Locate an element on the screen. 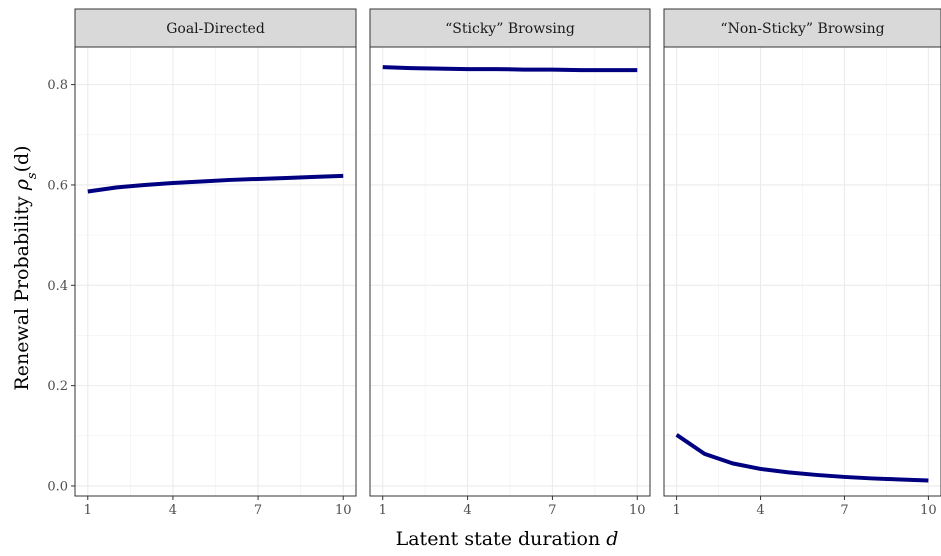 The width and height of the screenshot is (941, 556). y-axis: 0.0 0.2 0.4 0.6 0.8 is located at coordinates (61, 286).